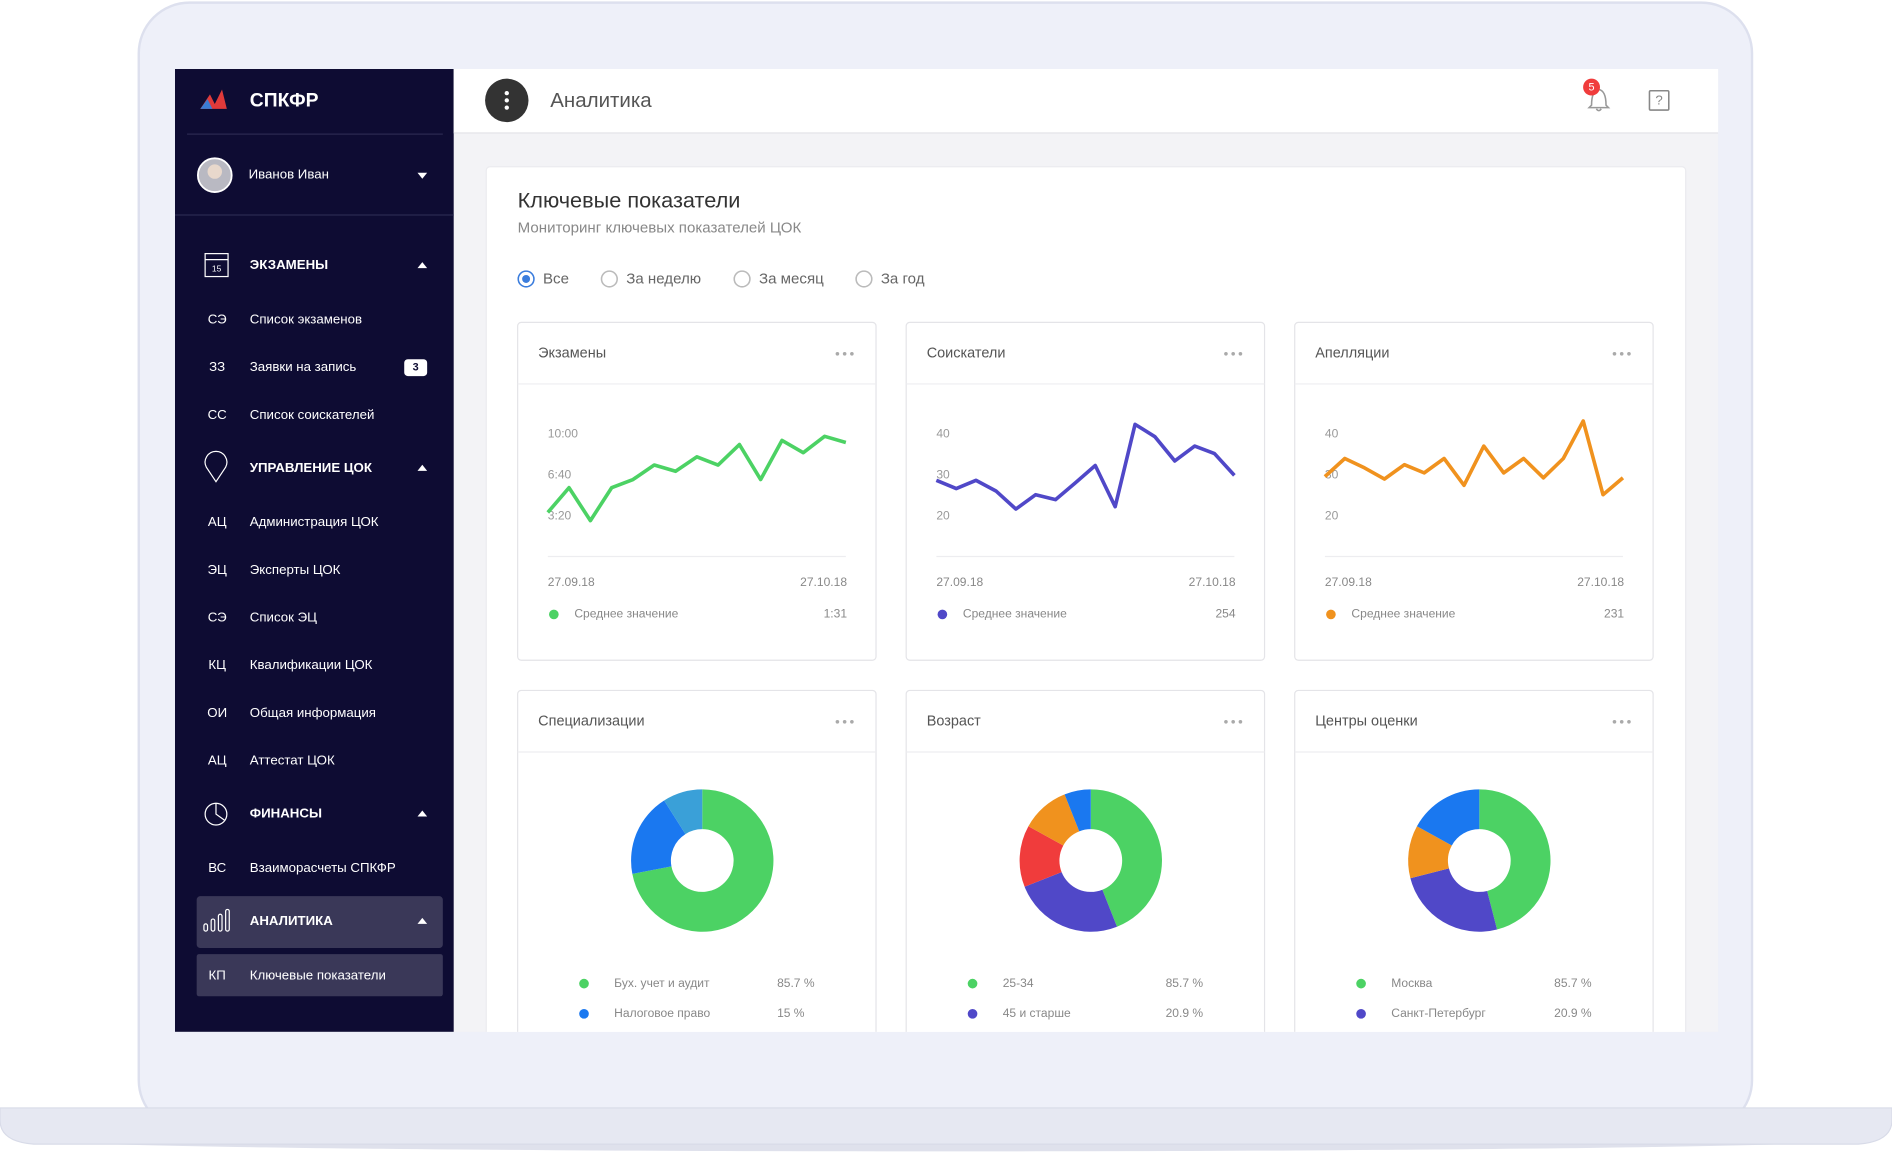  I want to click on menu-abbr: СС, so click(218, 414).